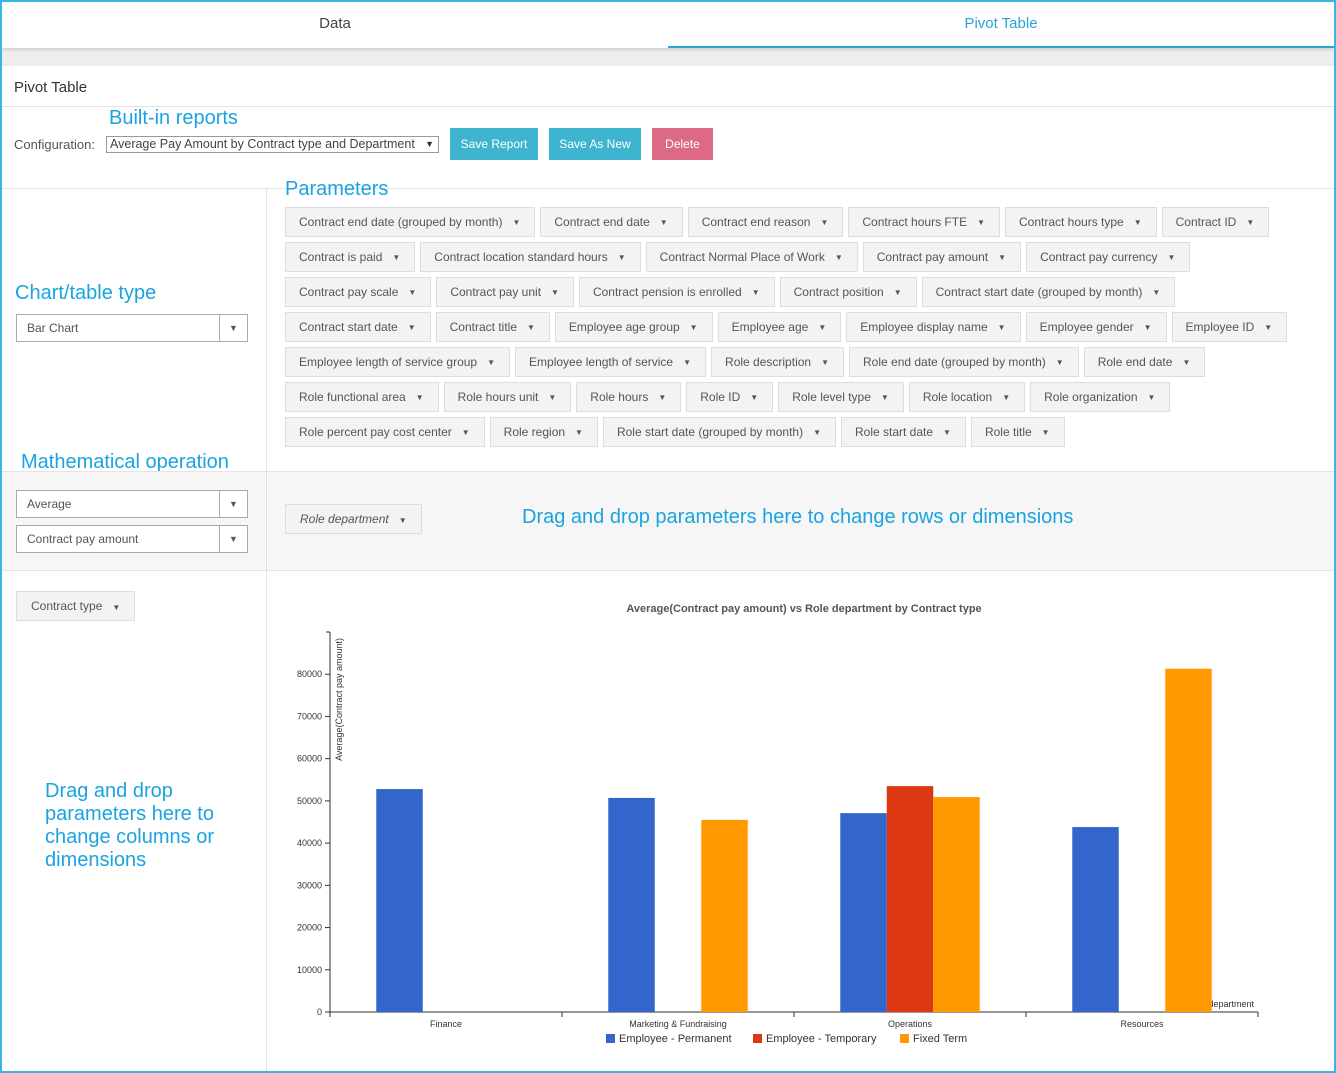 The width and height of the screenshot is (1336, 1073). Describe the element at coordinates (924, 222) in the screenshot. I see `parameter-pill: Contract hours FTE ▼` at that location.